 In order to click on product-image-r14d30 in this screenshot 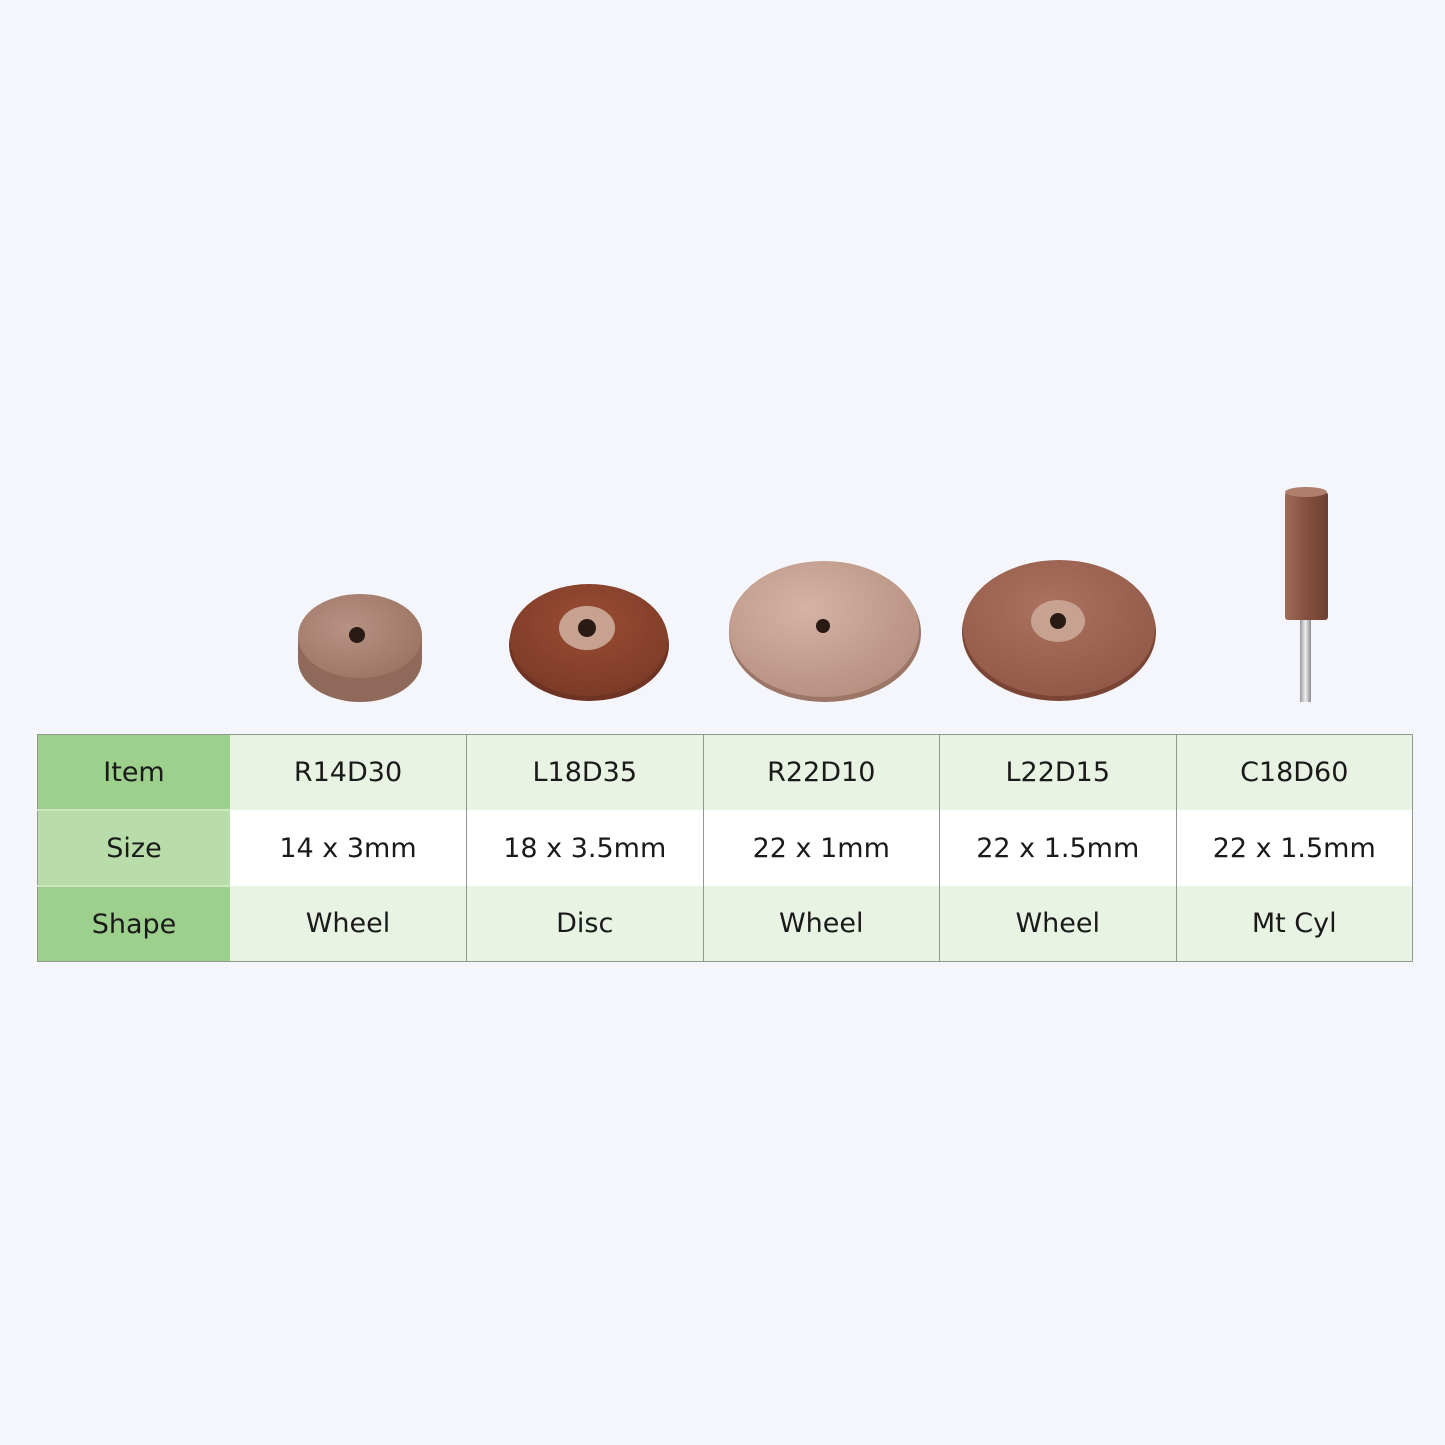, I will do `click(360, 648)`.